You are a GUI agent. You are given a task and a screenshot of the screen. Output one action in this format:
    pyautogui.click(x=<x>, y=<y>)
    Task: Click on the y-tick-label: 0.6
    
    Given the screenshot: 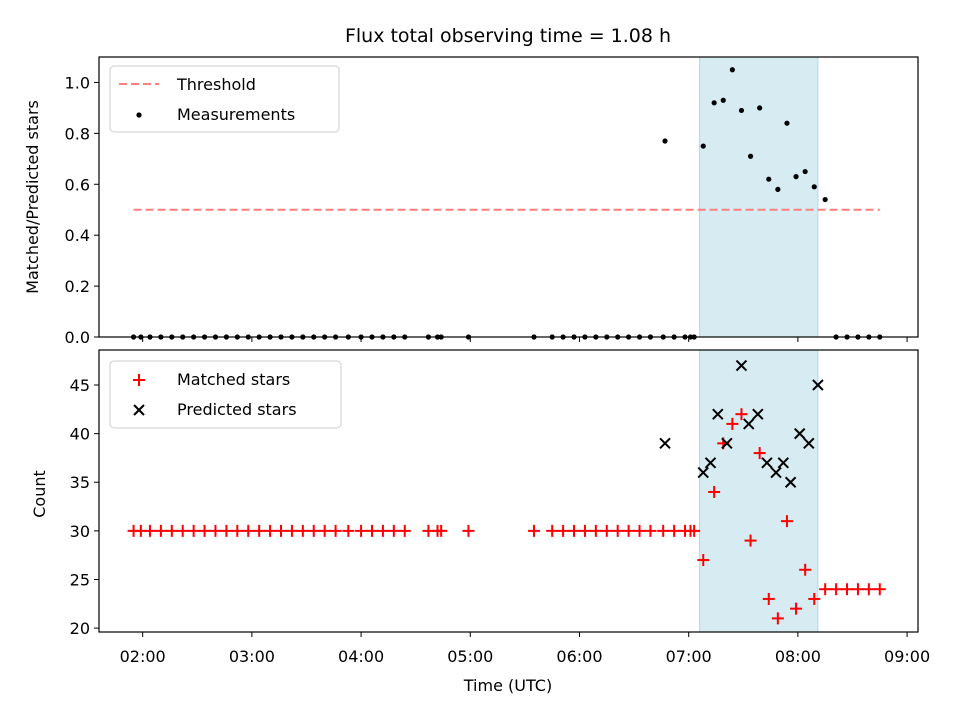 What is the action you would take?
    pyautogui.click(x=77, y=184)
    